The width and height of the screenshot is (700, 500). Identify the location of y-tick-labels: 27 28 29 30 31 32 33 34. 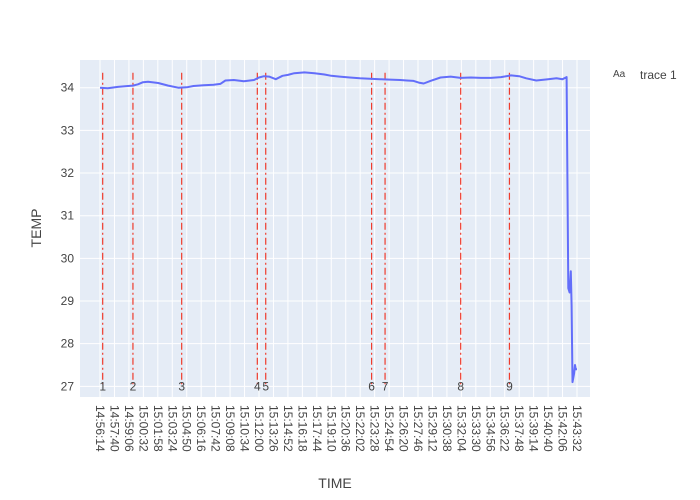
(68, 237).